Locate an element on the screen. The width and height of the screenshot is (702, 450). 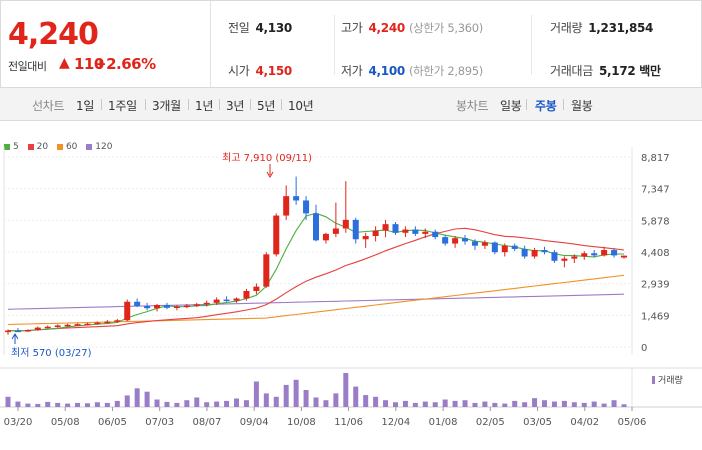
tab-1d: 1일 is located at coordinates (85, 106).